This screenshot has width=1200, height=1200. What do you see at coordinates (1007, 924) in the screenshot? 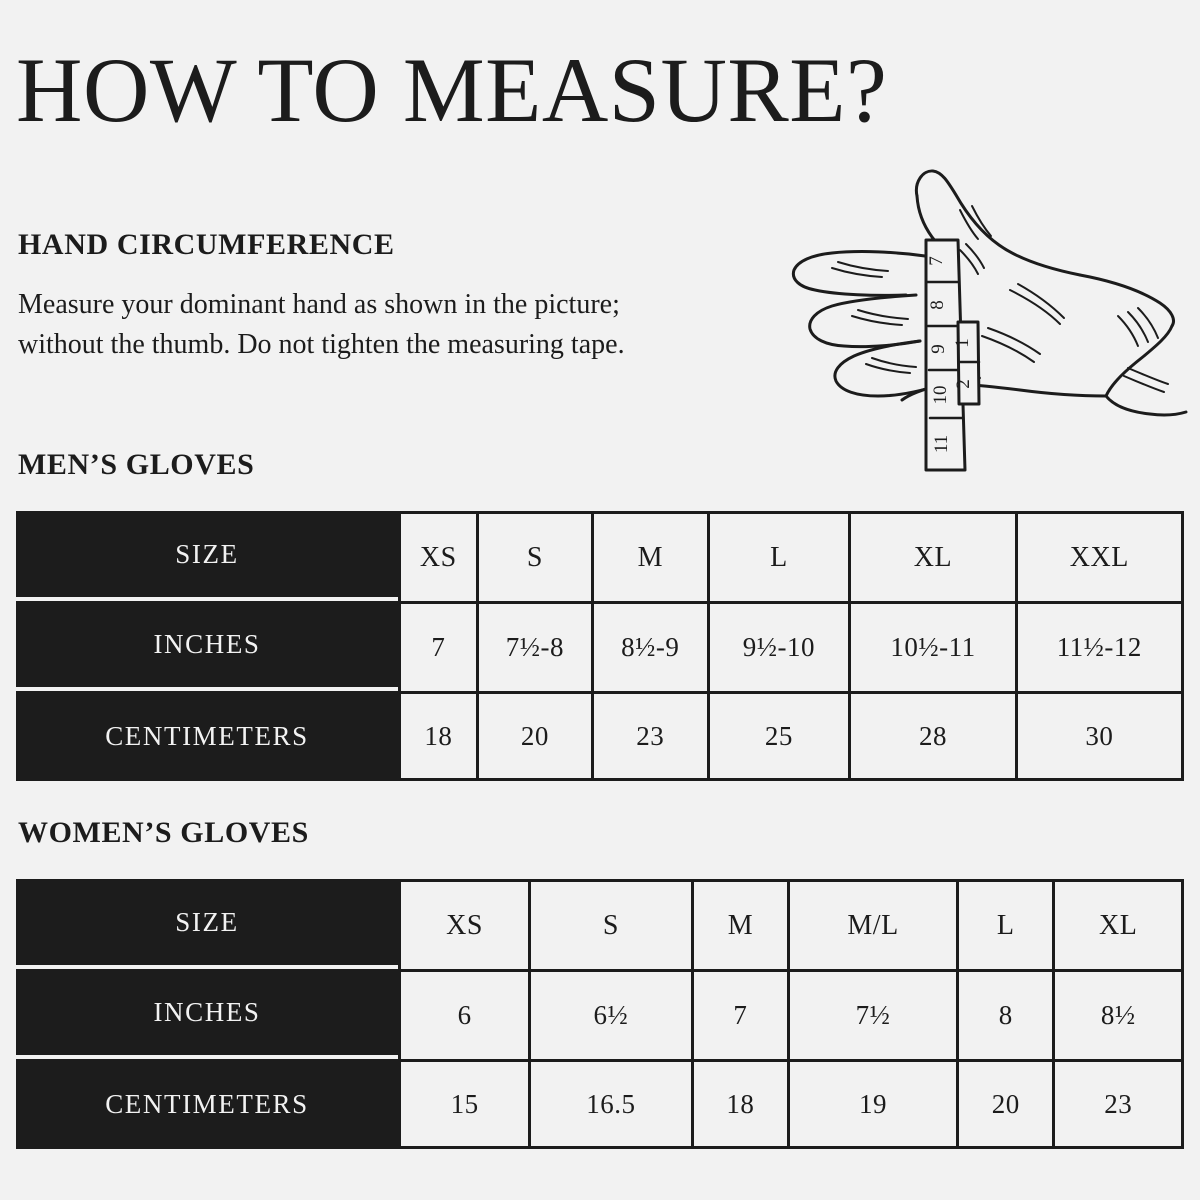
I see `cell-womens-size-l: L` at bounding box center [1007, 924].